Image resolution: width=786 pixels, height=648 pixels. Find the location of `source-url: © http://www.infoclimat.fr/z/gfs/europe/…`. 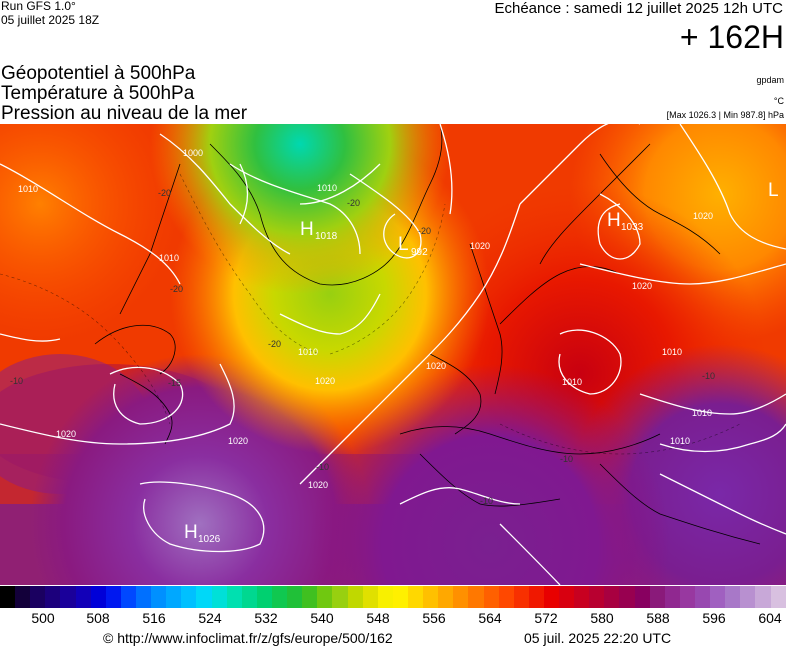

source-url: © http://www.infoclimat.fr/z/gfs/europe/… is located at coordinates (248, 638).